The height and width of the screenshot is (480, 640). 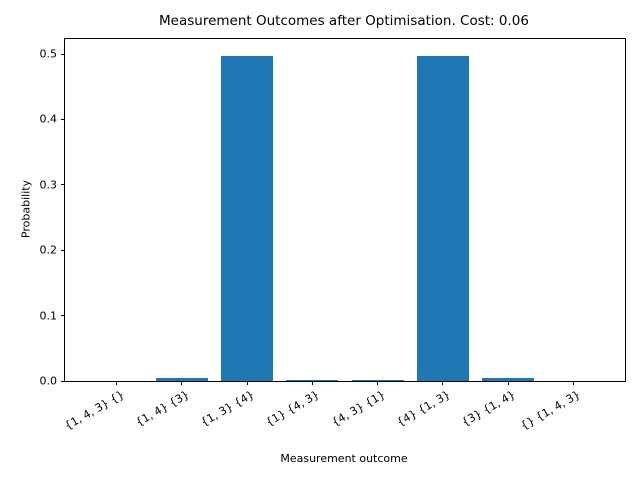 I want to click on x-tick-label: {1, 3} {4}, so click(x=227, y=409).